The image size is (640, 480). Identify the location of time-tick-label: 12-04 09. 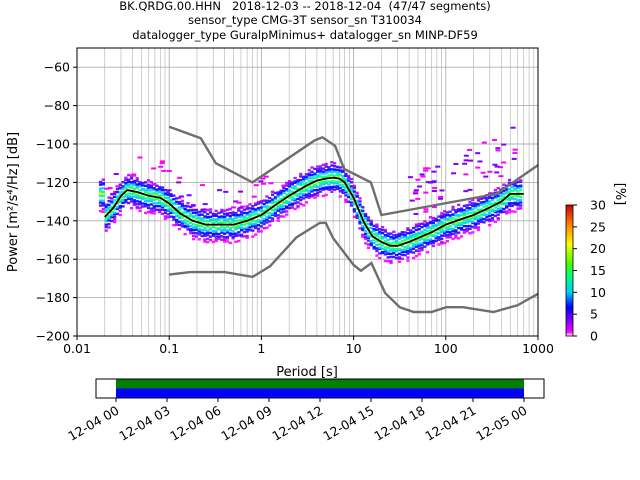
(246, 423).